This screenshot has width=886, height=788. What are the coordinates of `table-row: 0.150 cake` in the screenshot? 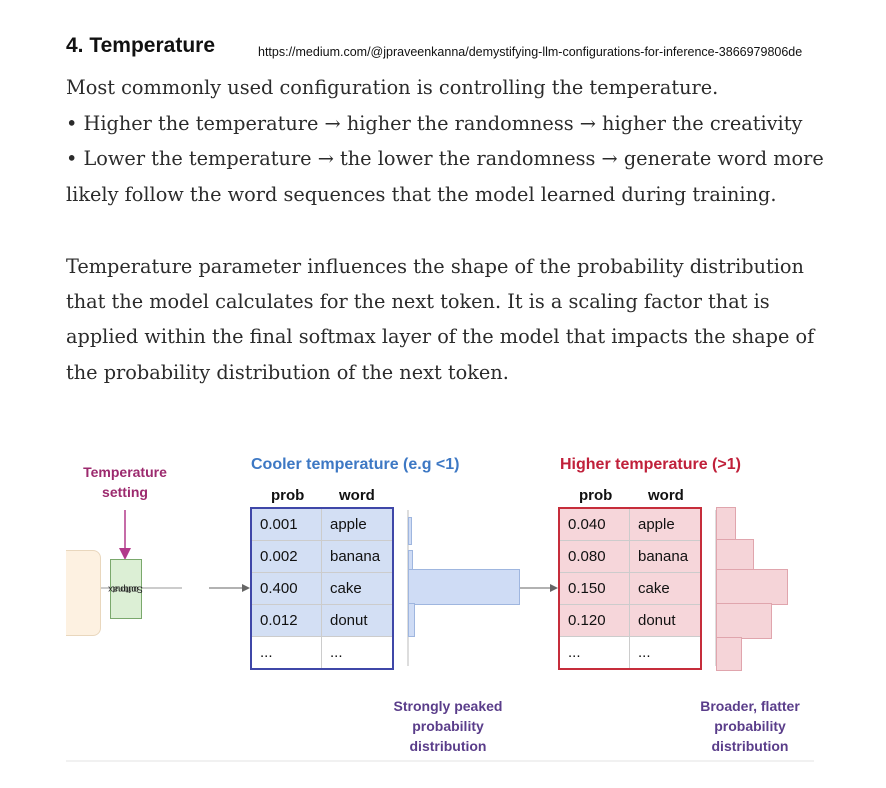 It's located at (630, 588).